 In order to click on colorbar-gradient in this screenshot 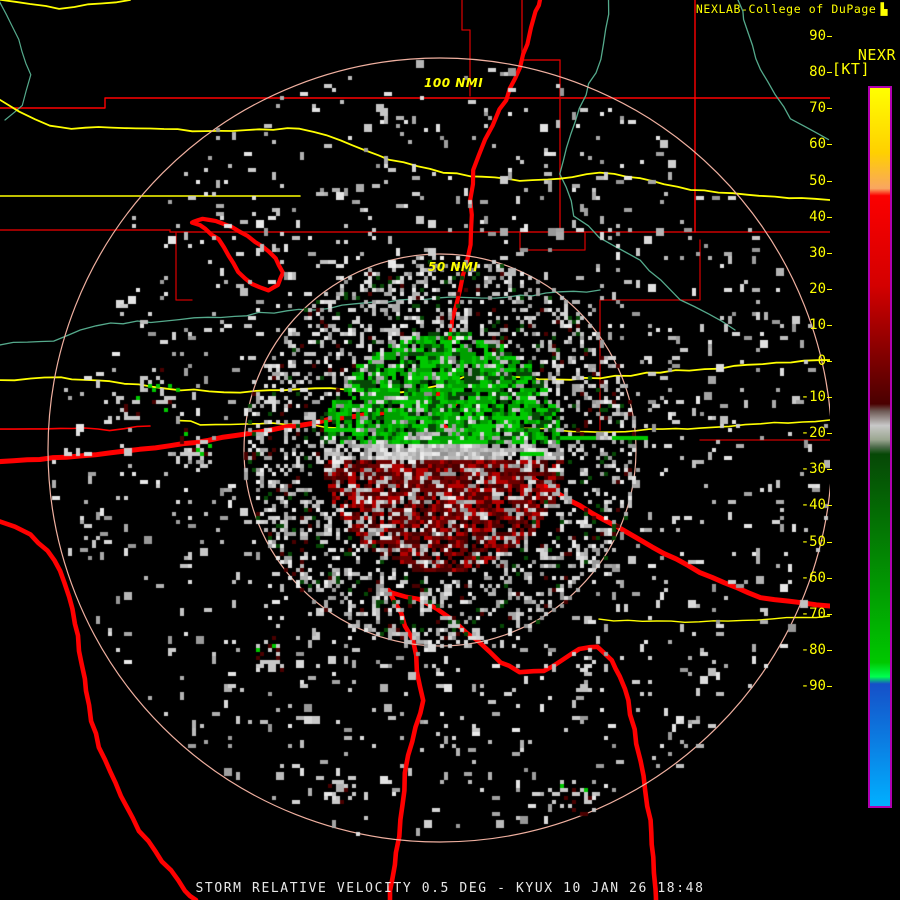, I will do `click(880, 447)`.